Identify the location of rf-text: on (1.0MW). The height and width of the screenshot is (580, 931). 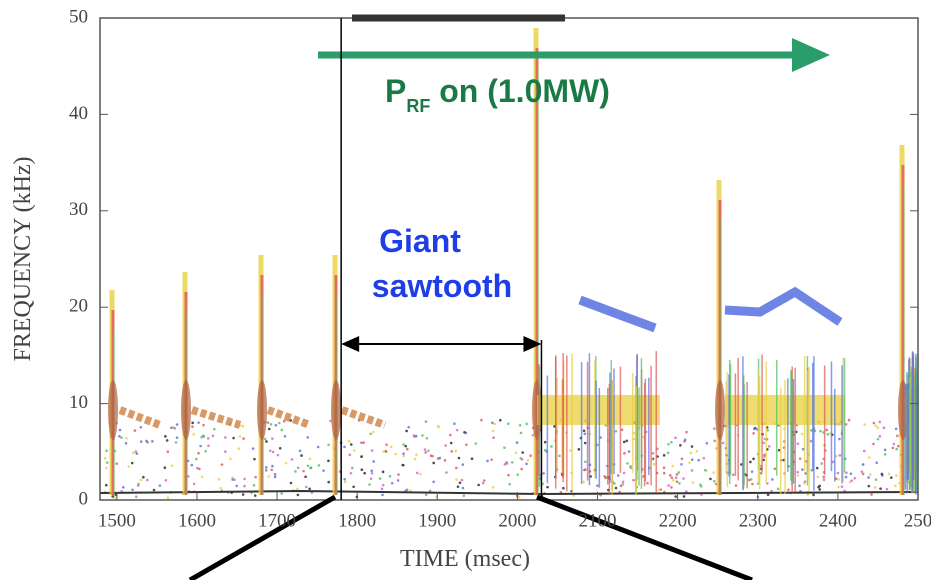
(520, 91).